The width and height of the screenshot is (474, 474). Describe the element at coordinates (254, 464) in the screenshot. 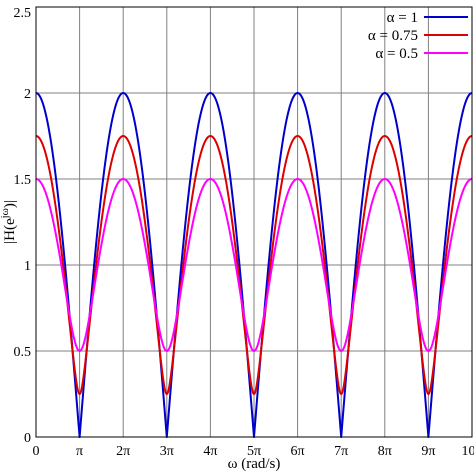

I see `x-axis-title: ω (rad/s)` at that location.